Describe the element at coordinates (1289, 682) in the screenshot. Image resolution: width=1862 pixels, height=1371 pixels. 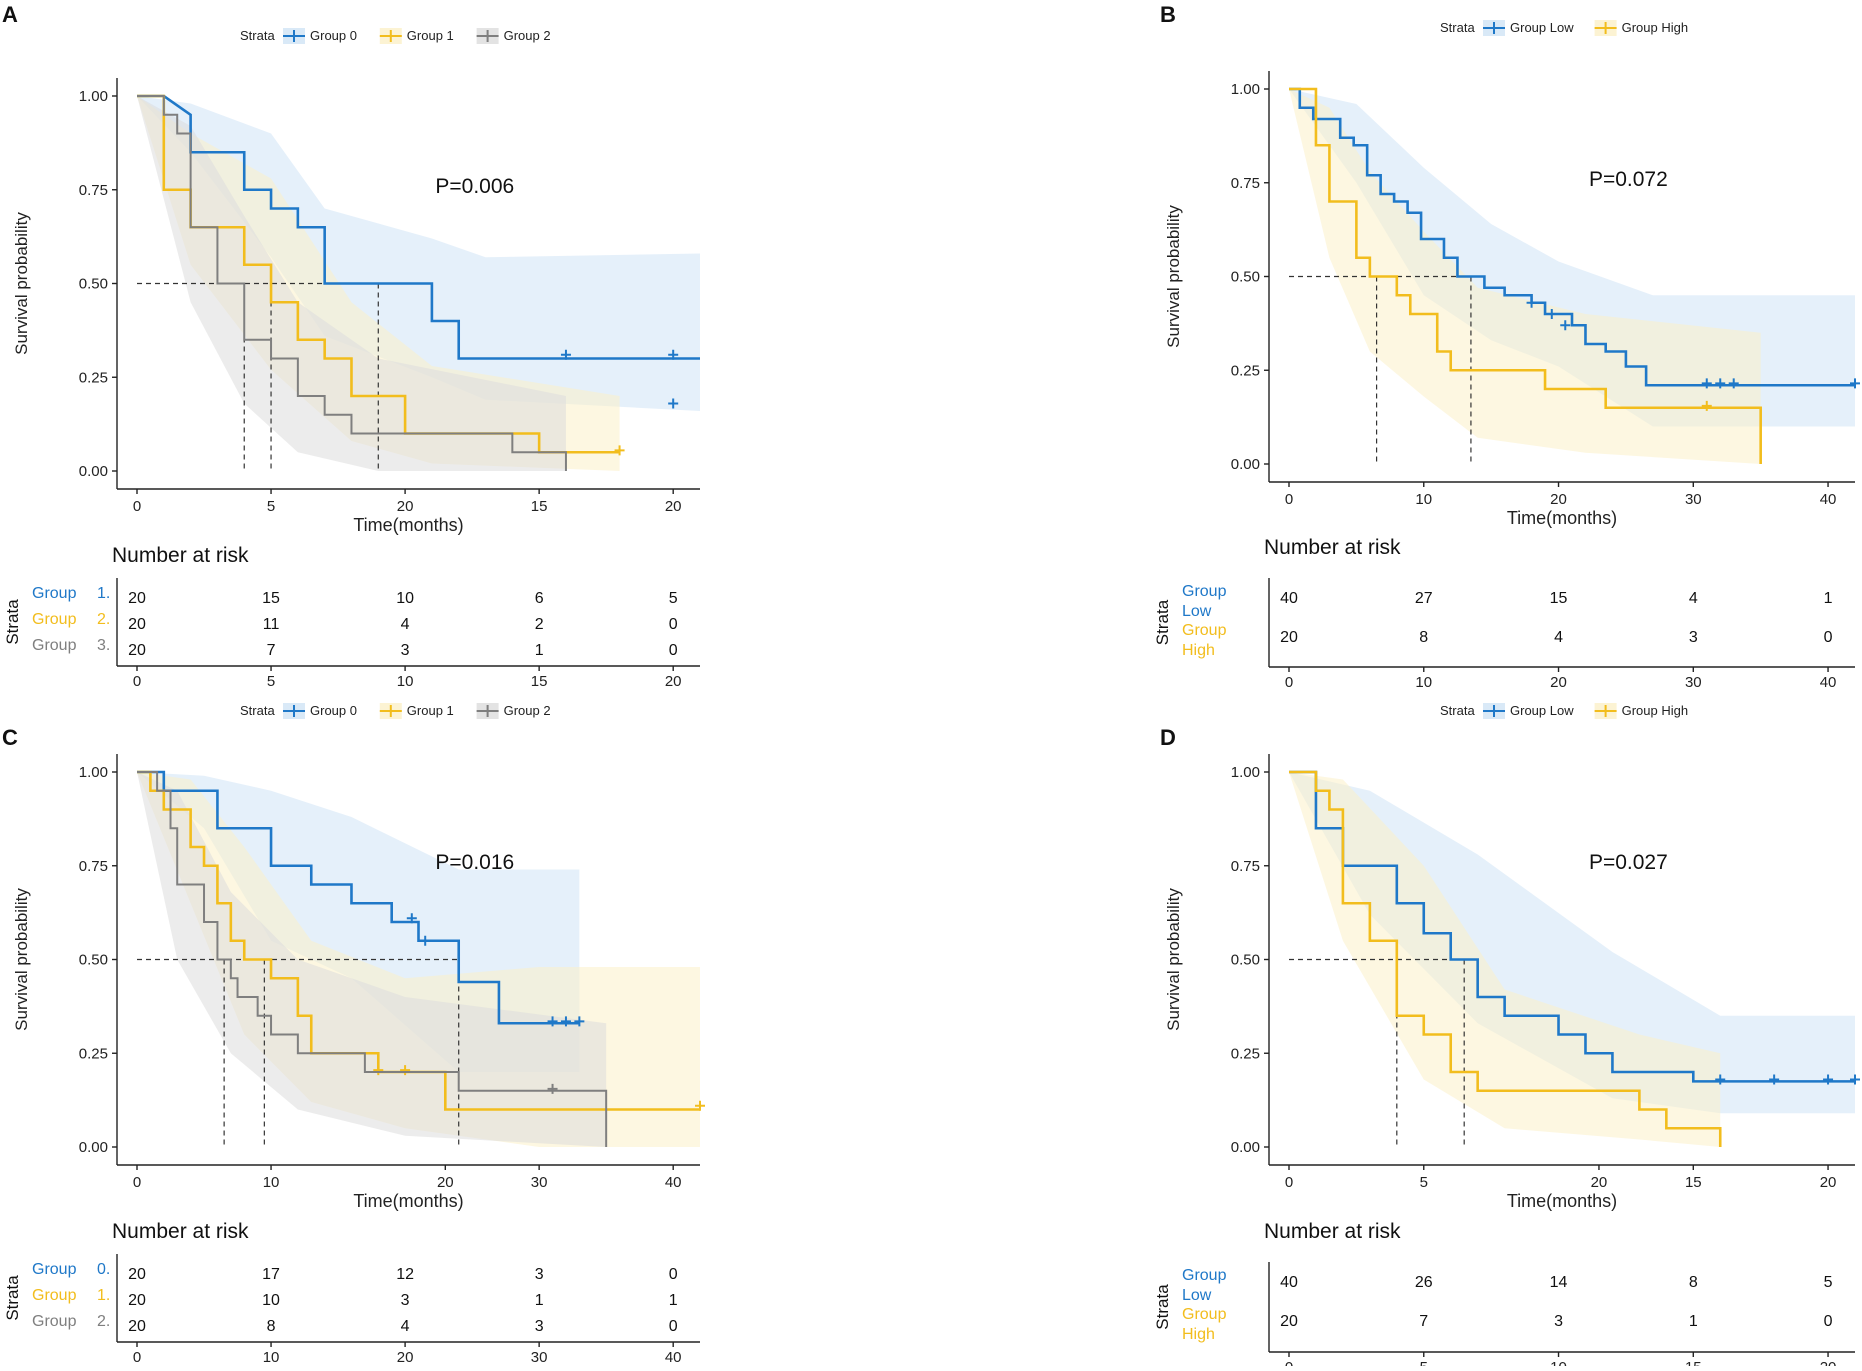
I see `risk-x-tick-label: 0` at that location.